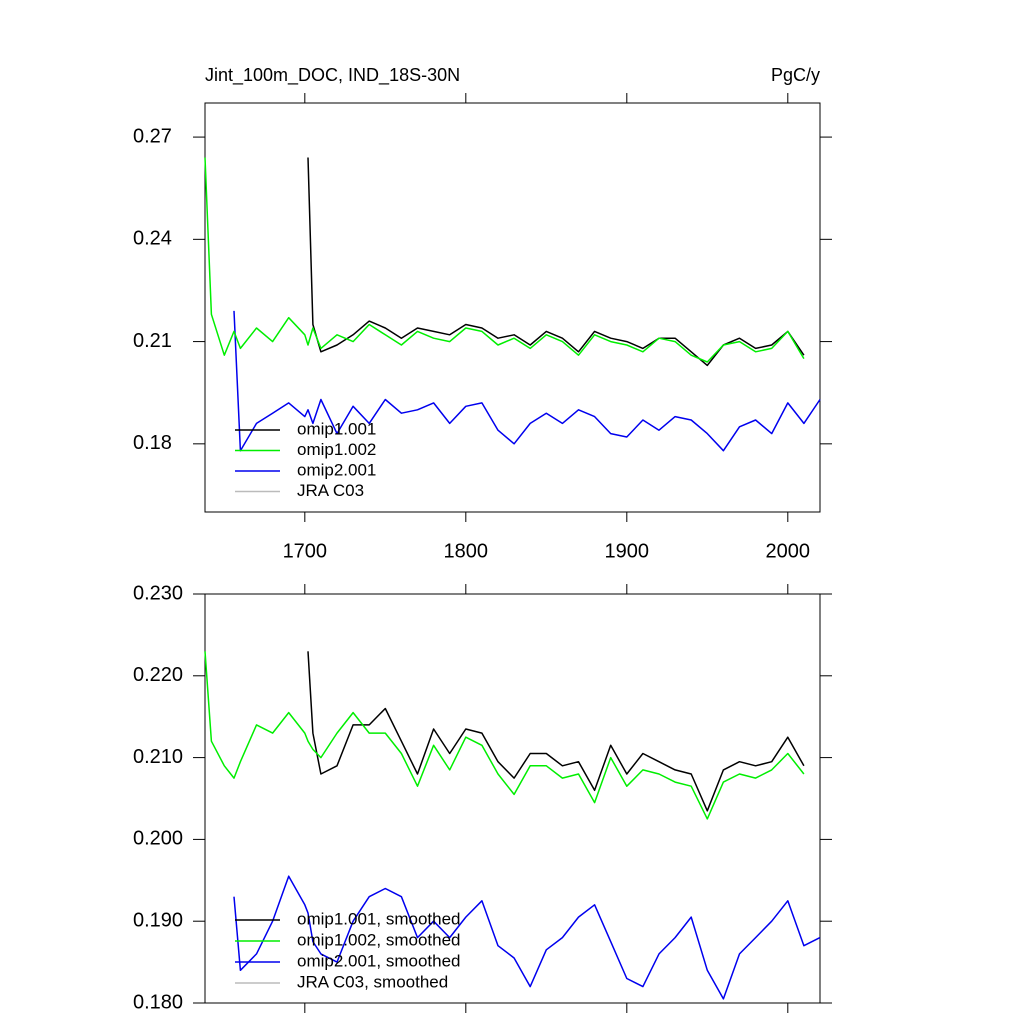 This screenshot has width=1024, height=1024. Describe the element at coordinates (152, 443) in the screenshot. I see `y-tick-label: 0.18` at that location.